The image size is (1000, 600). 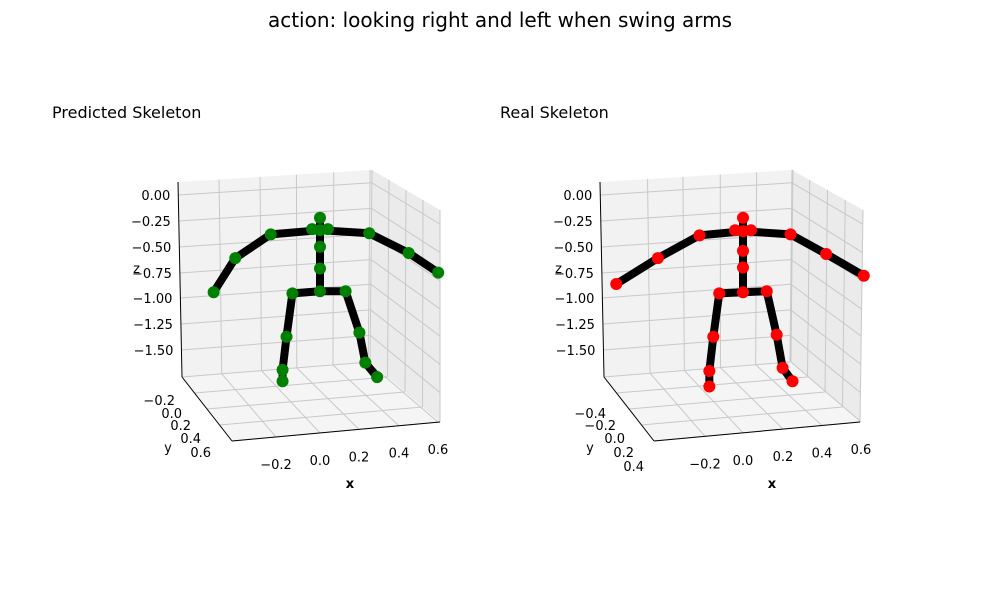 I want to click on y-tick-label: −0.4, so click(x=590, y=414).